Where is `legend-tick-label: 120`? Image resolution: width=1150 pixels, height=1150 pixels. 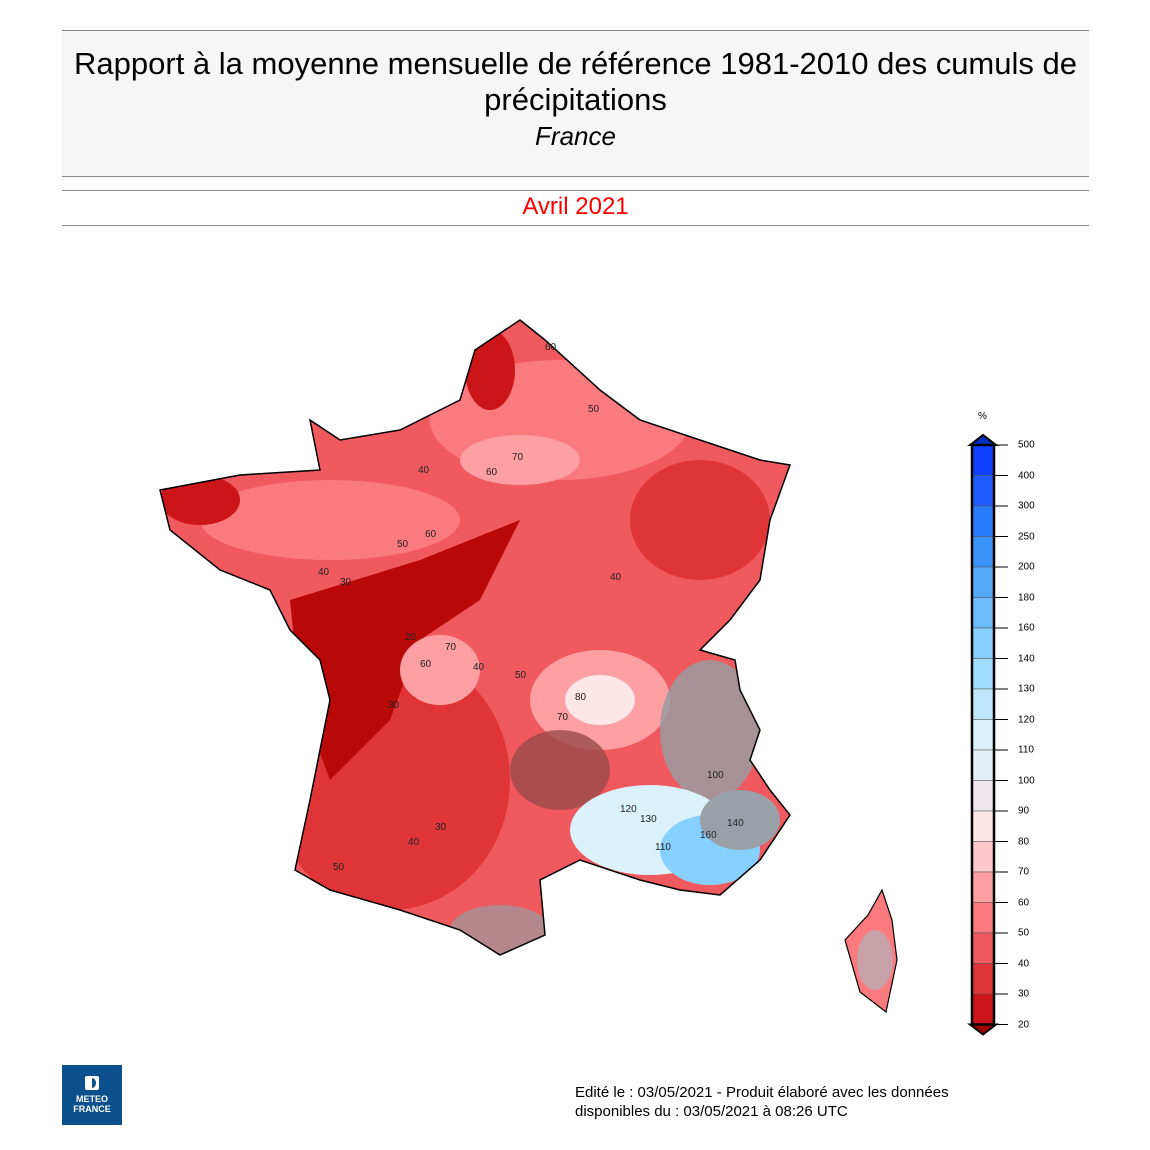
legend-tick-label: 120 is located at coordinates (1026, 719).